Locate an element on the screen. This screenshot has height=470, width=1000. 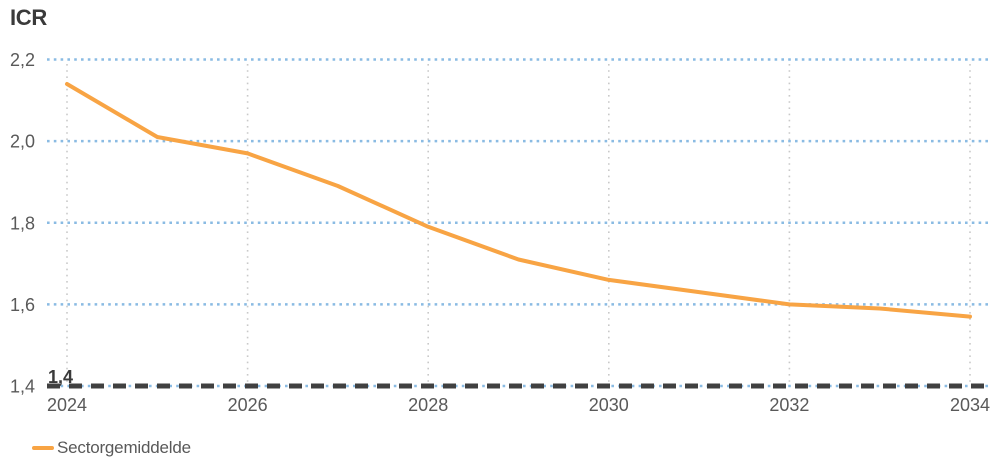
y-tick-label: 1,6 is located at coordinates (22, 305).